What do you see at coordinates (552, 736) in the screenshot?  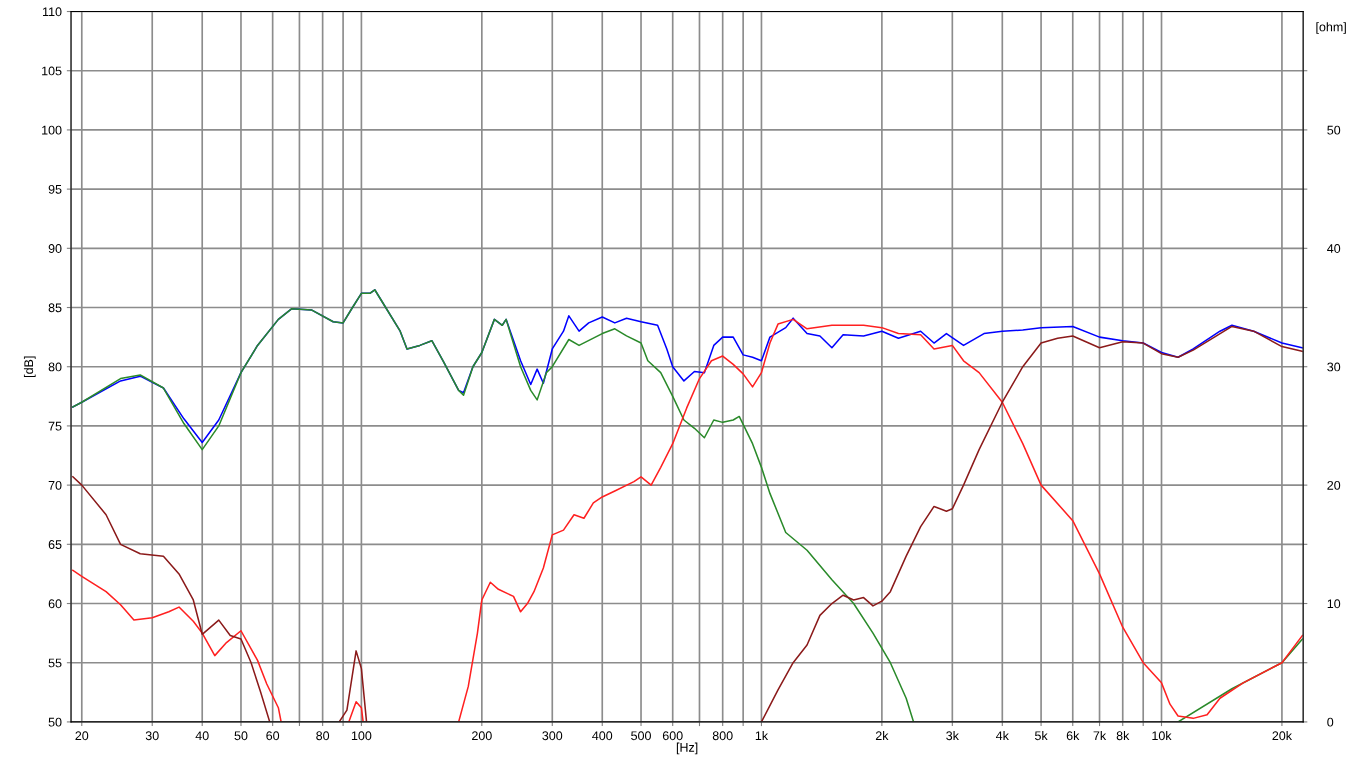 I see `x-tick-label: 300` at bounding box center [552, 736].